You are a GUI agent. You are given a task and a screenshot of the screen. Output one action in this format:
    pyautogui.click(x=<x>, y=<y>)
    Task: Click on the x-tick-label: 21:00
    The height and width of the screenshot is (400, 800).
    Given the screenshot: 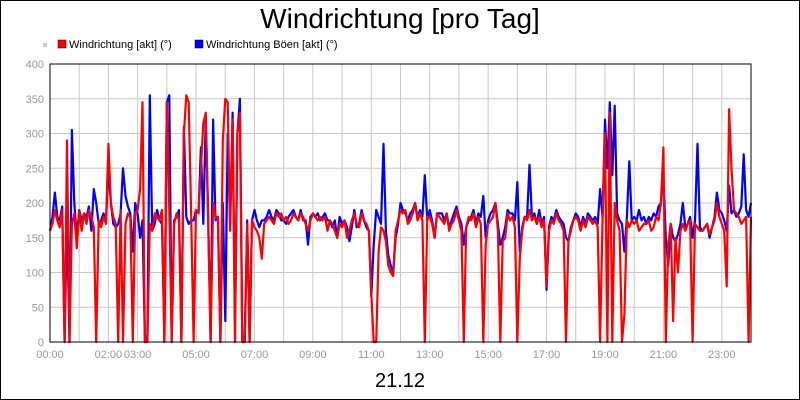 What is the action you would take?
    pyautogui.click(x=664, y=355)
    